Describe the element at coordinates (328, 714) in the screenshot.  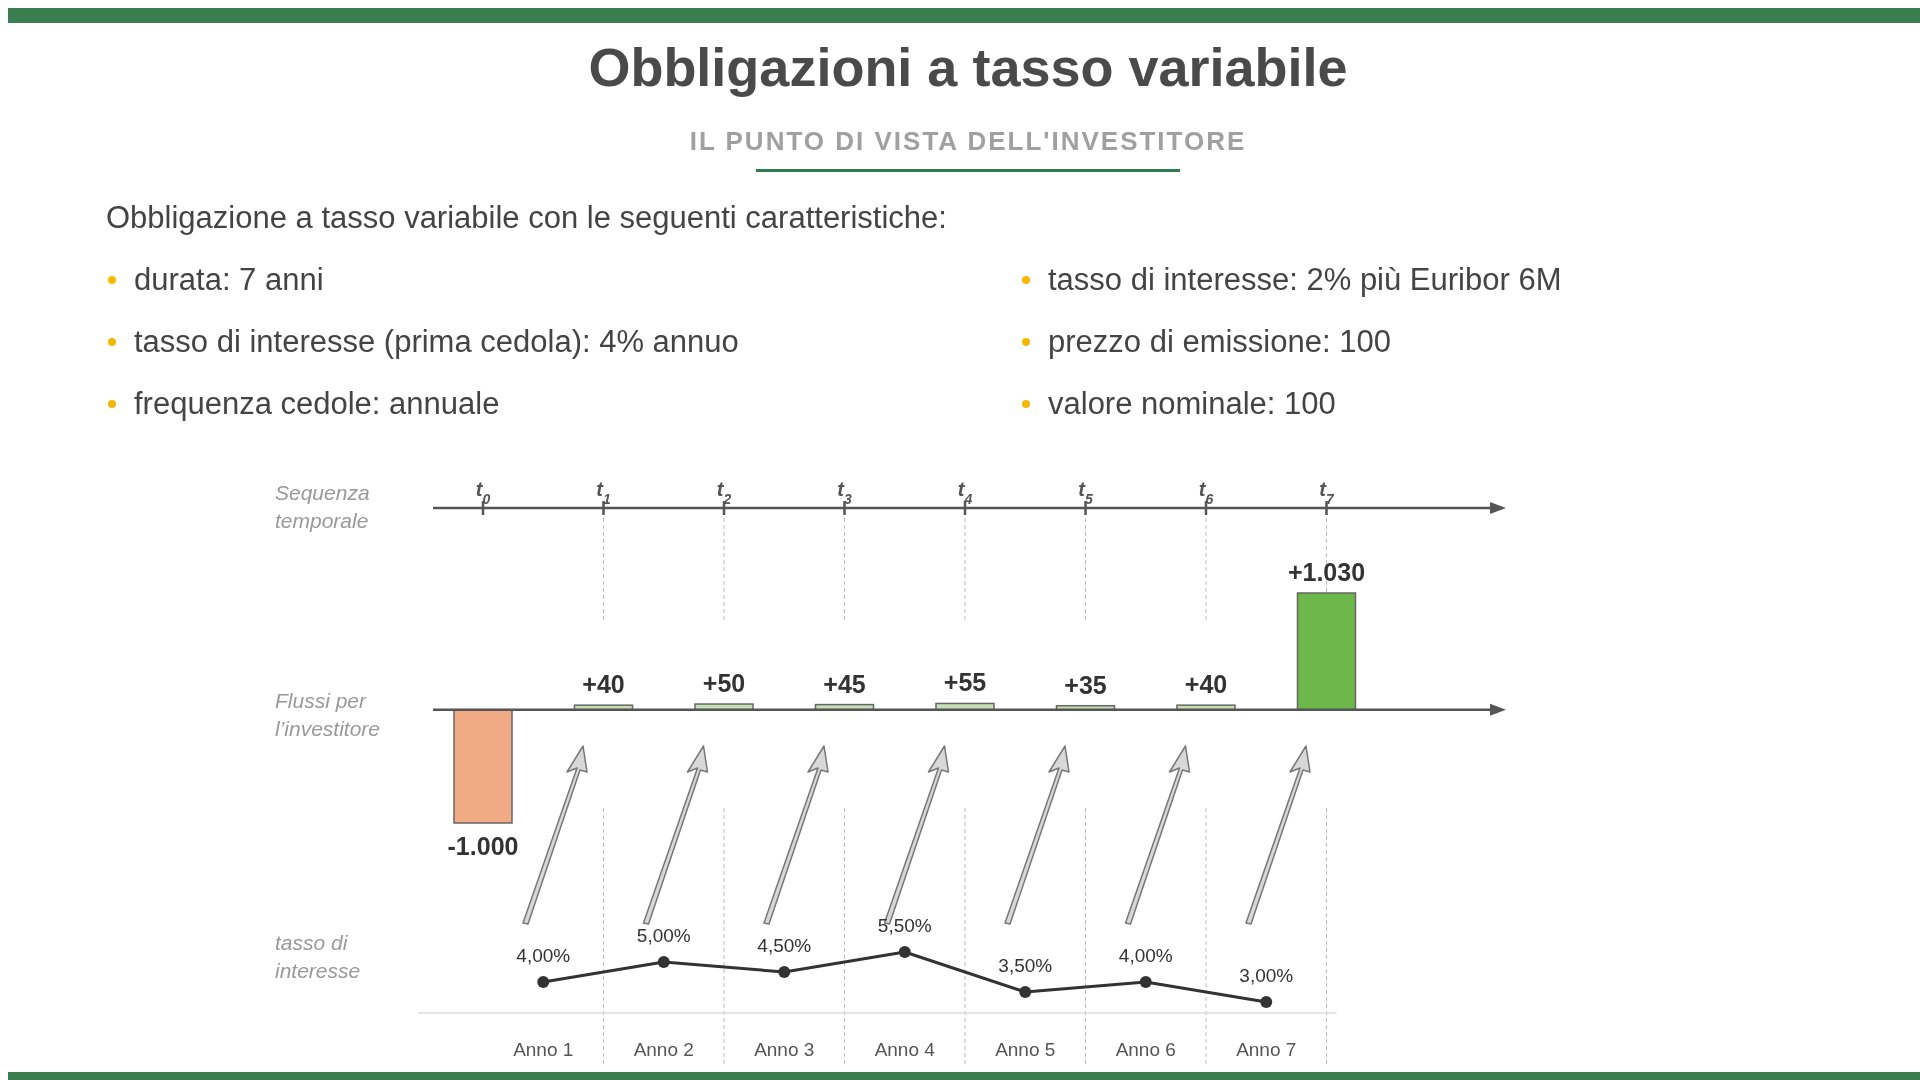
I see `y-axis-title: Flussi per l’investitore` at that location.